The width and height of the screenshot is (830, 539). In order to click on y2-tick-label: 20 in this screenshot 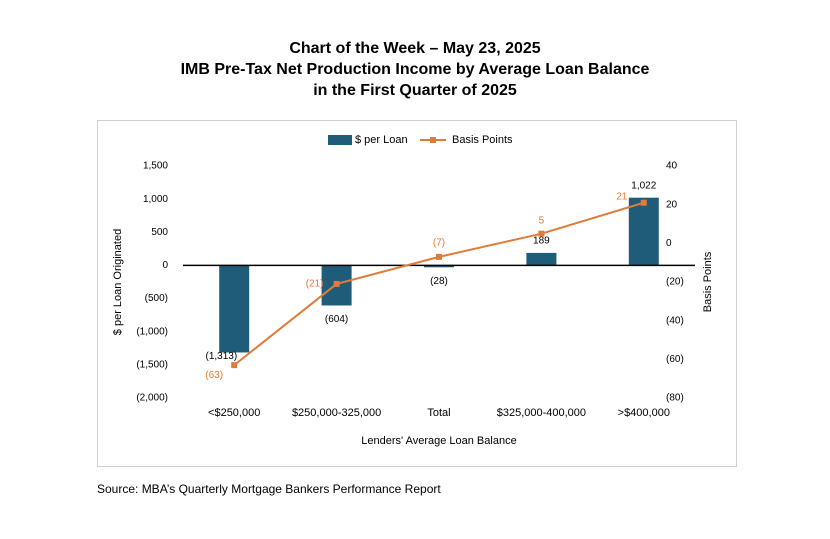, I will do `click(672, 204)`.